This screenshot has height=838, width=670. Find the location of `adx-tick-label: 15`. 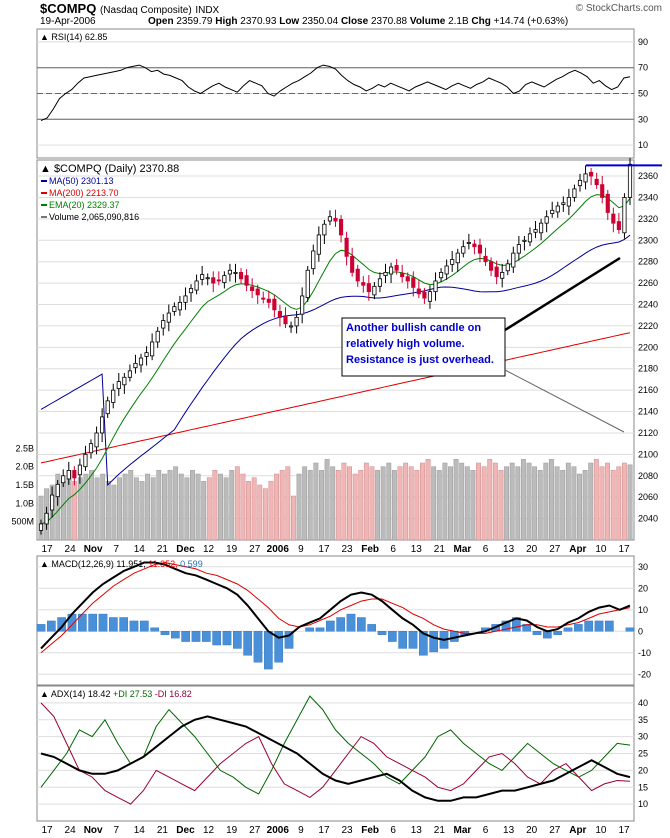

adx-tick-label: 15 is located at coordinates (643, 787).